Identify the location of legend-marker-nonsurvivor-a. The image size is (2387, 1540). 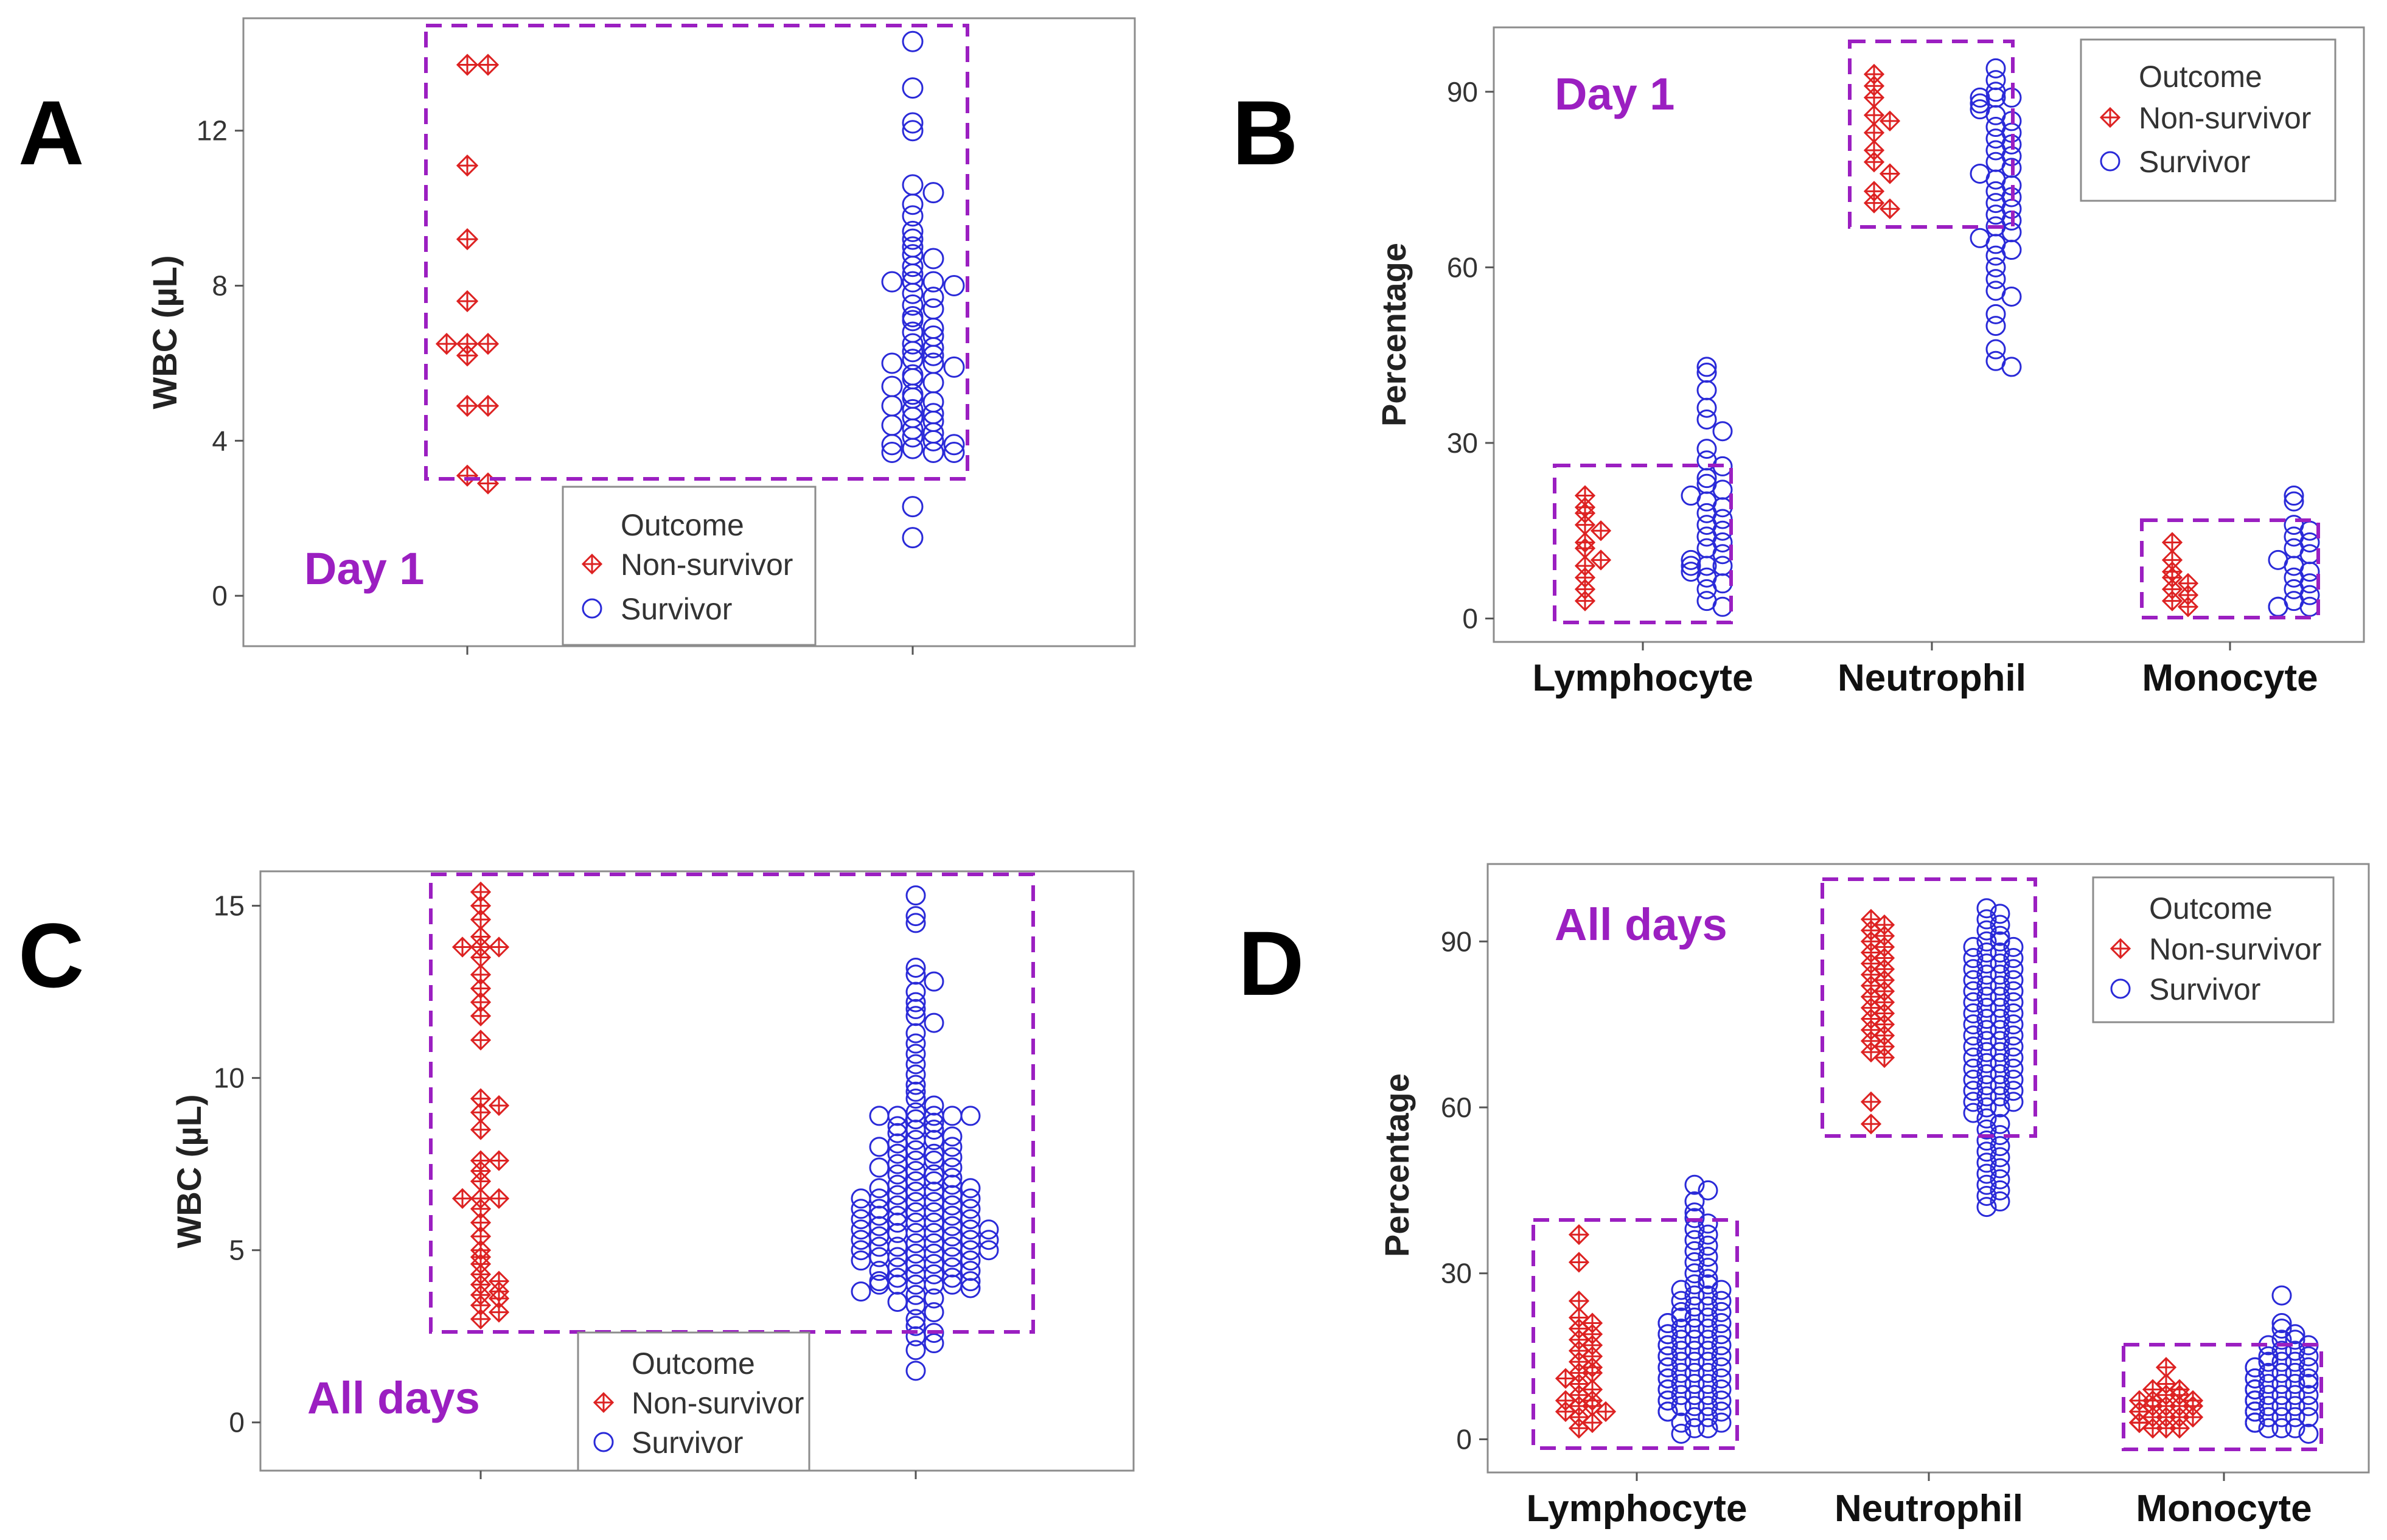
(592, 564).